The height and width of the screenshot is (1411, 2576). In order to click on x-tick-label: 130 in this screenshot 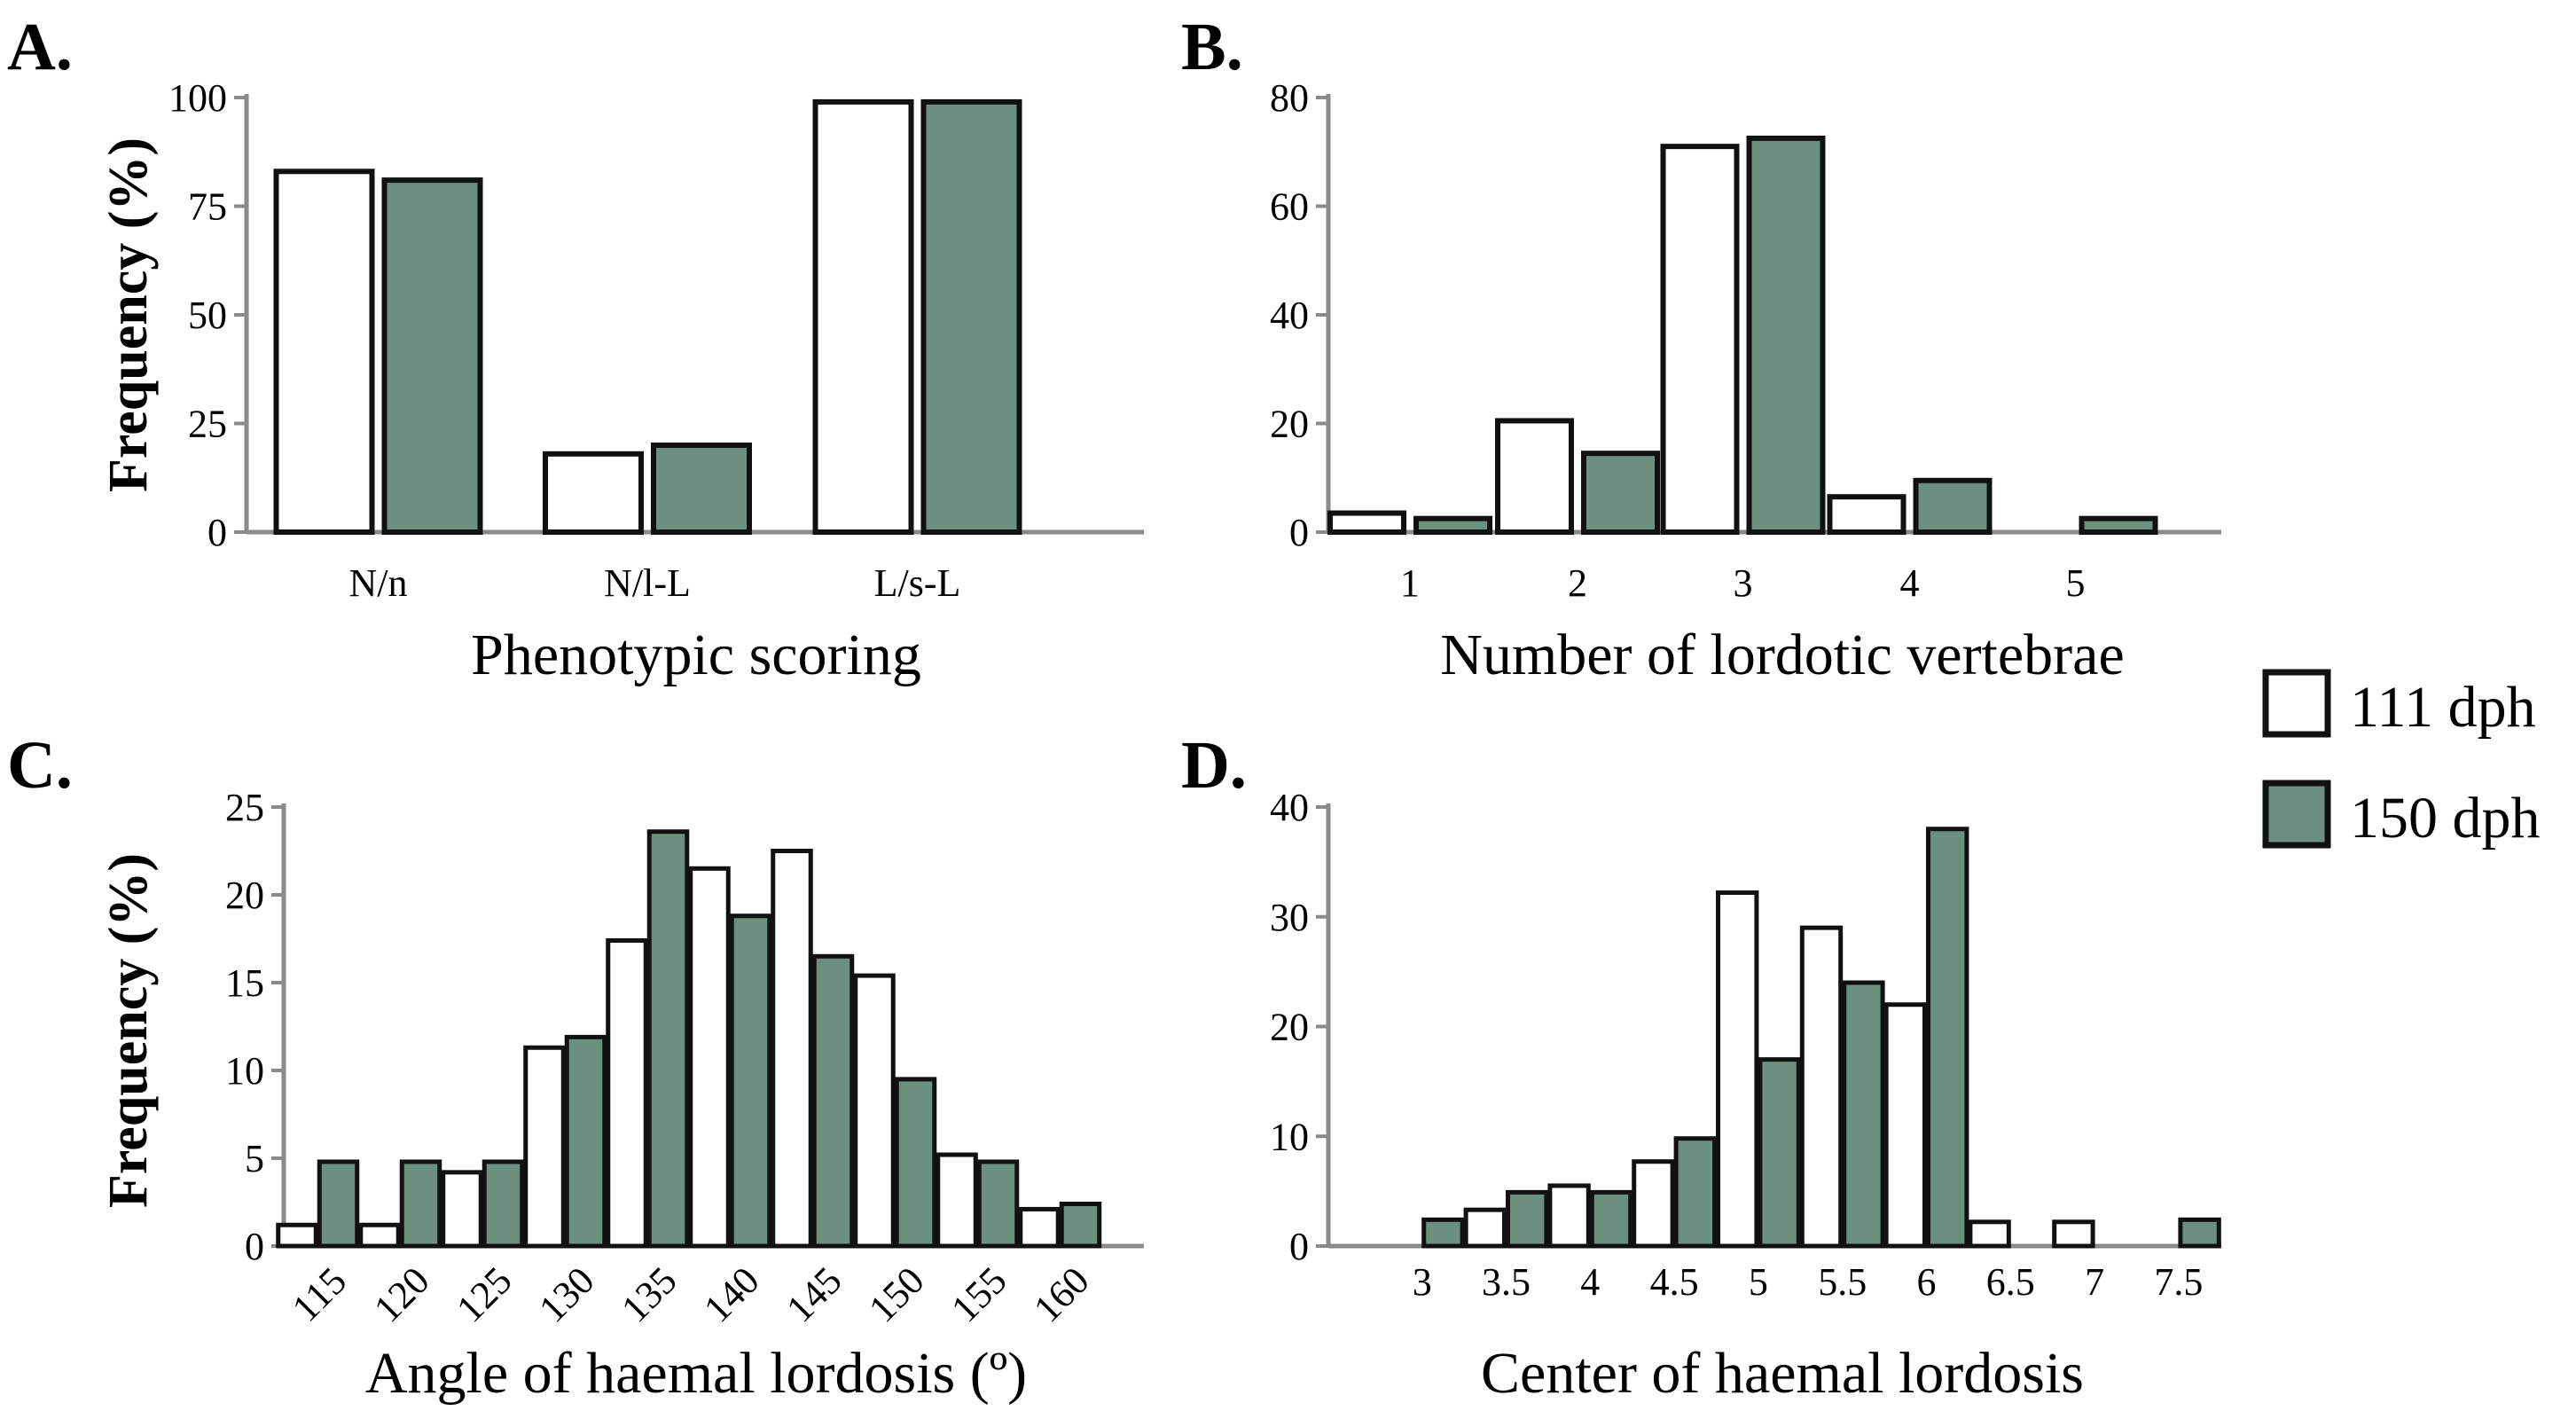, I will do `click(566, 1294)`.